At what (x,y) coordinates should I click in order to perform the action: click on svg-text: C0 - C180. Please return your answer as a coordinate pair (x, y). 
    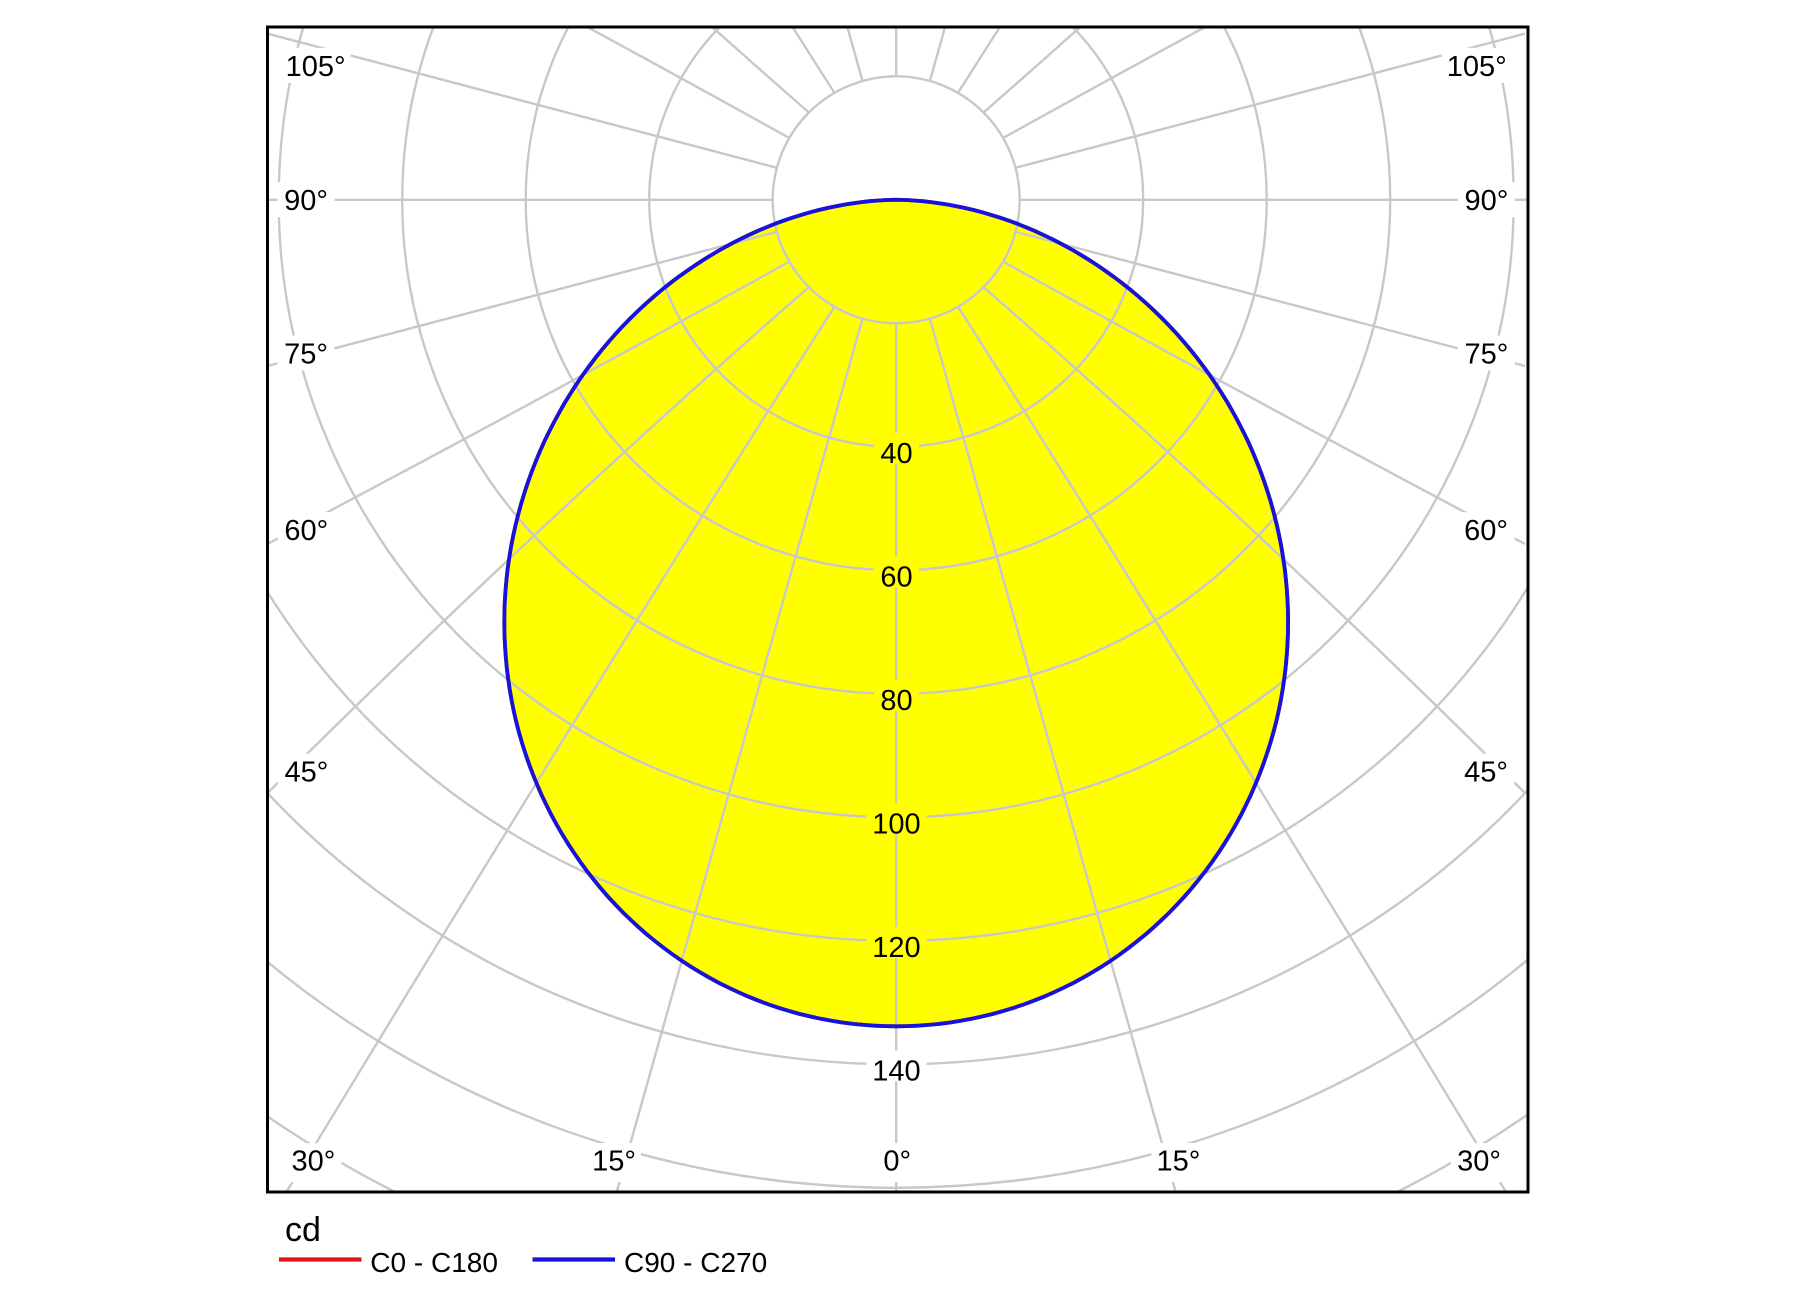
    Looking at the image, I should click on (434, 1262).